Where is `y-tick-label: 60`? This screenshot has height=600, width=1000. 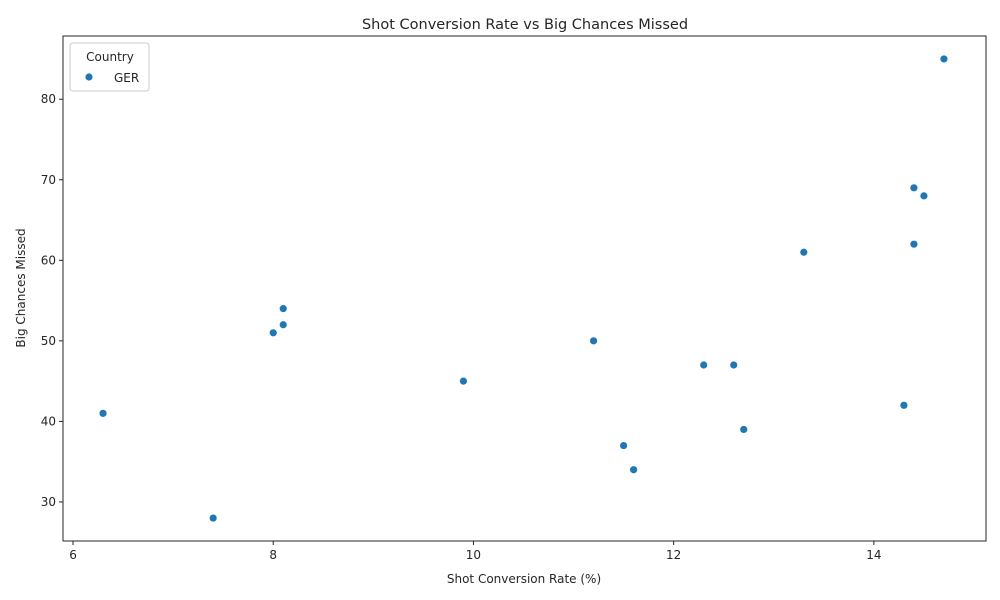 y-tick-label: 60 is located at coordinates (48, 260).